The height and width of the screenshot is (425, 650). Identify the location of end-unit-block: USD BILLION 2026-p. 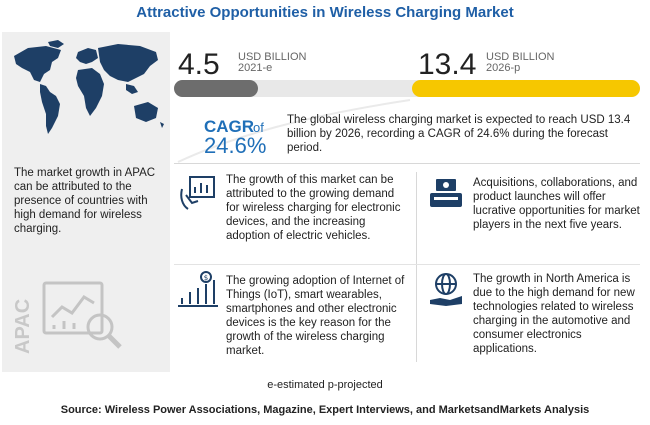
(520, 63).